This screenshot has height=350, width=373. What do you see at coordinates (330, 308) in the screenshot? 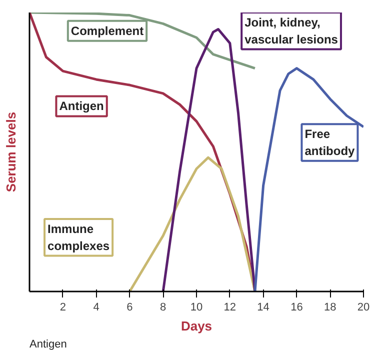
I see `x-tick-label: 18` at bounding box center [330, 308].